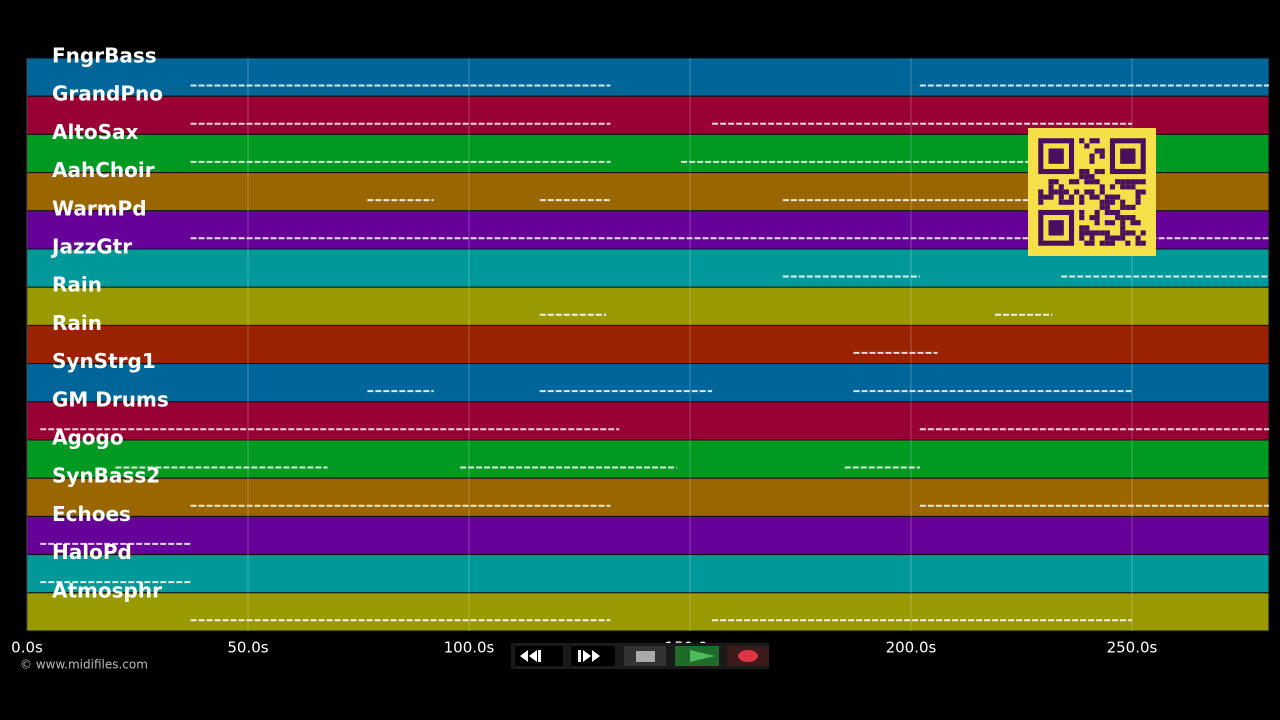 This screenshot has height=720, width=1280. What do you see at coordinates (1056, 156) in the screenshot?
I see `qr-finder-core` at bounding box center [1056, 156].